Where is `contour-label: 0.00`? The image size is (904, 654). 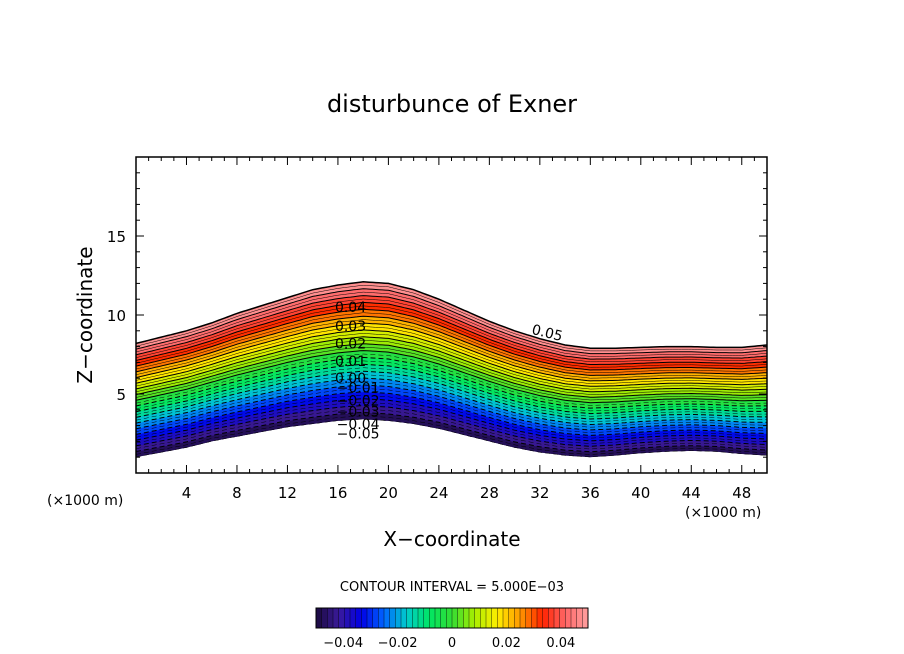 contour-label: 0.00 is located at coordinates (350, 379).